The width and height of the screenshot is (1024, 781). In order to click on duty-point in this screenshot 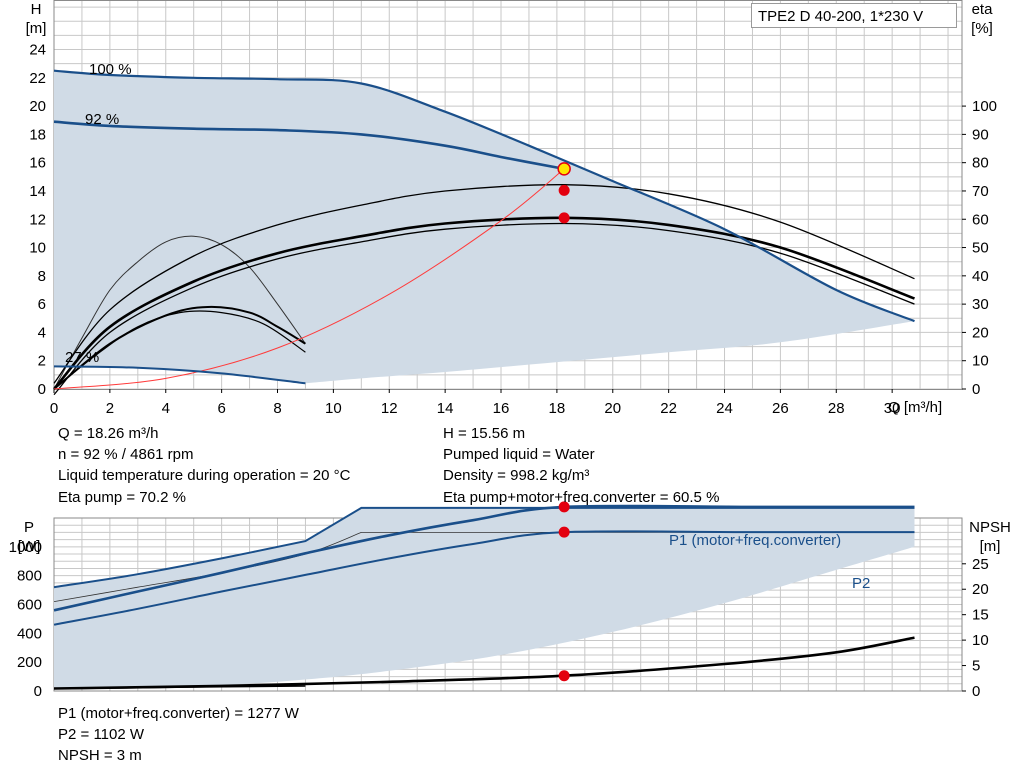, I will do `click(564, 169)`.